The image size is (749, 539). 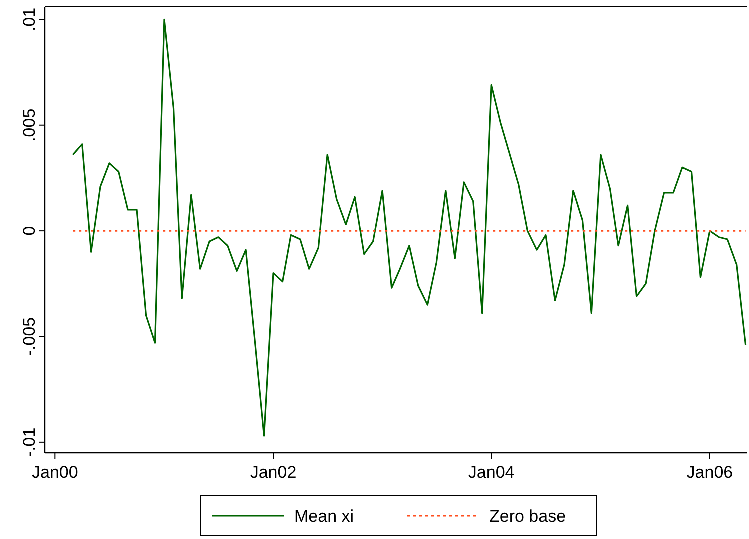 What do you see at coordinates (29, 20) in the screenshot?
I see `y-tick-label: .01` at bounding box center [29, 20].